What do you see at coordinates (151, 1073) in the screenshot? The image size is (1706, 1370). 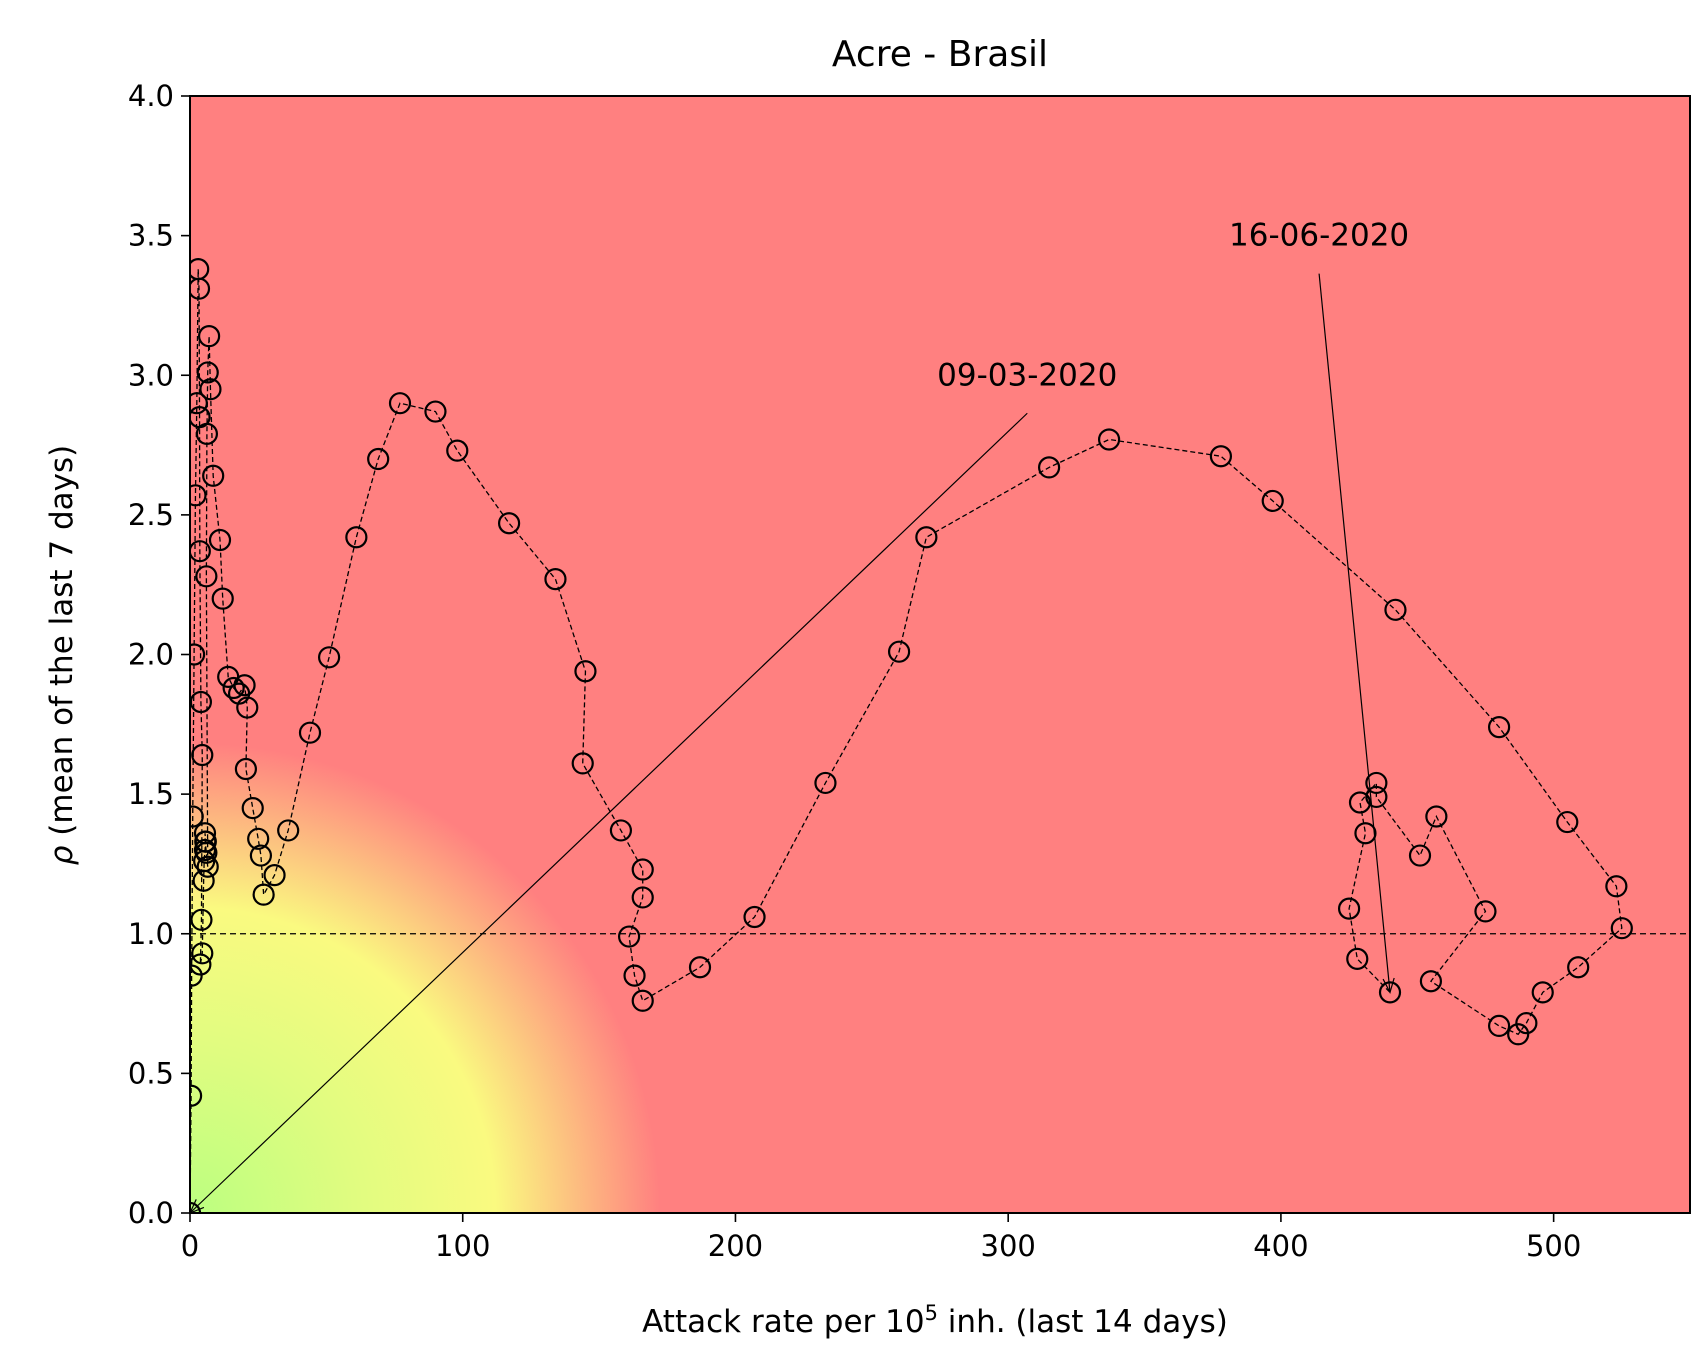 I see `y-tick-label: 0.5` at bounding box center [151, 1073].